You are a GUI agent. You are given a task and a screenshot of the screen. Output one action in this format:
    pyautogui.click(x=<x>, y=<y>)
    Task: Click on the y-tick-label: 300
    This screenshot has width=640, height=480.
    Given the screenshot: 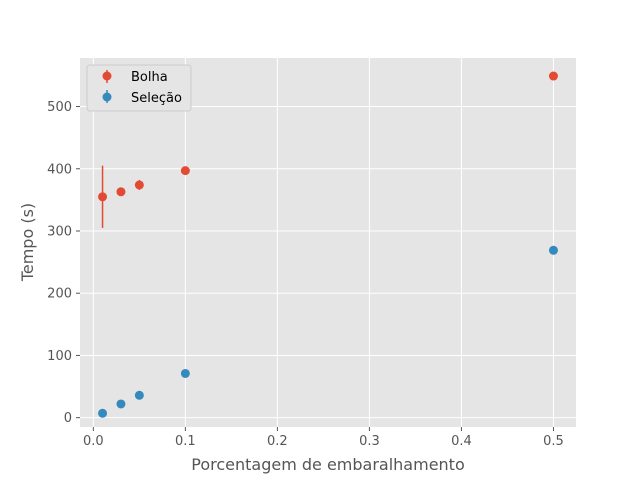 What is the action you would take?
    pyautogui.click(x=59, y=231)
    